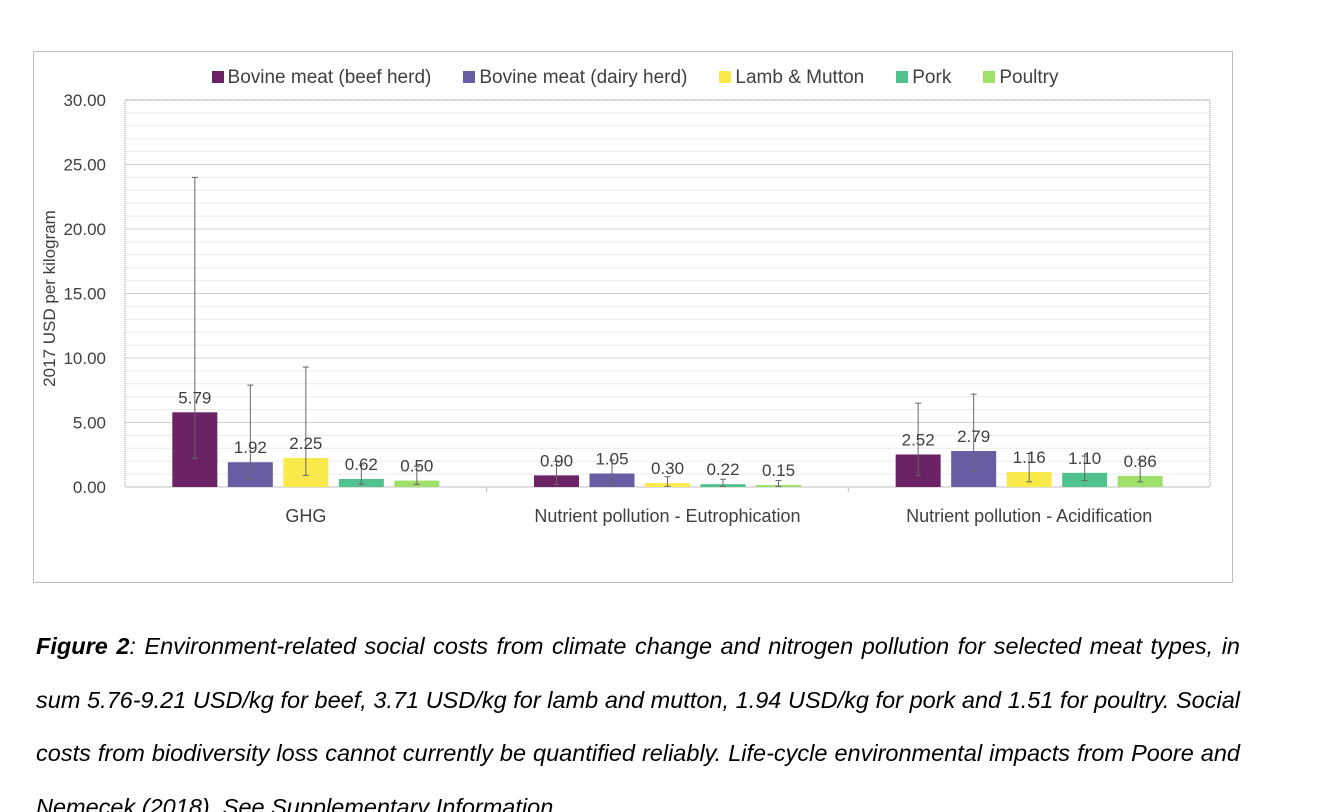  I want to click on legend-label: Bovine meat (beef herd), so click(329, 77).